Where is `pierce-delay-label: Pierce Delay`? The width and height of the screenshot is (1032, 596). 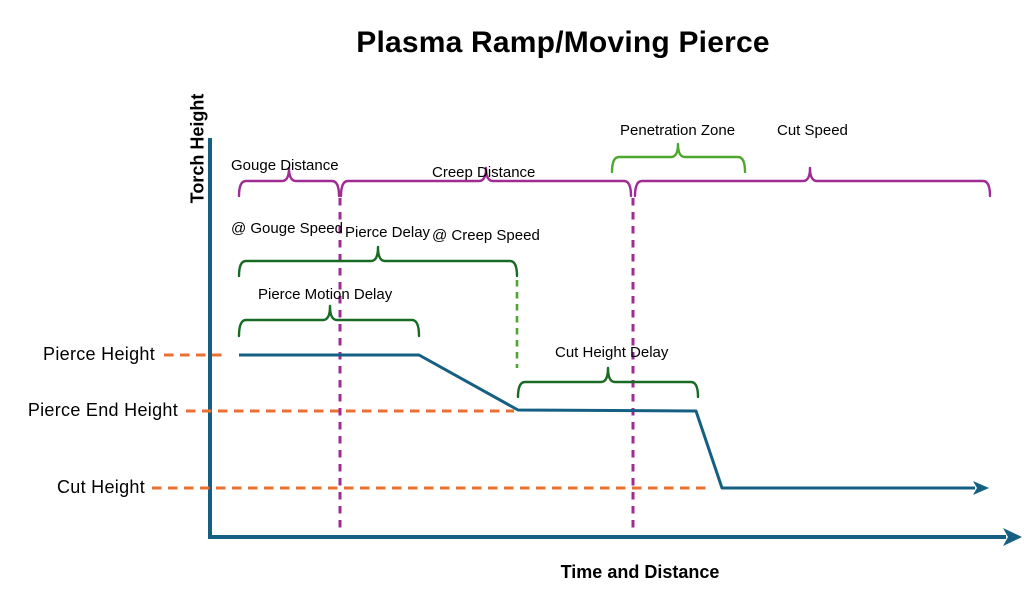
pierce-delay-label: Pierce Delay is located at coordinates (388, 232).